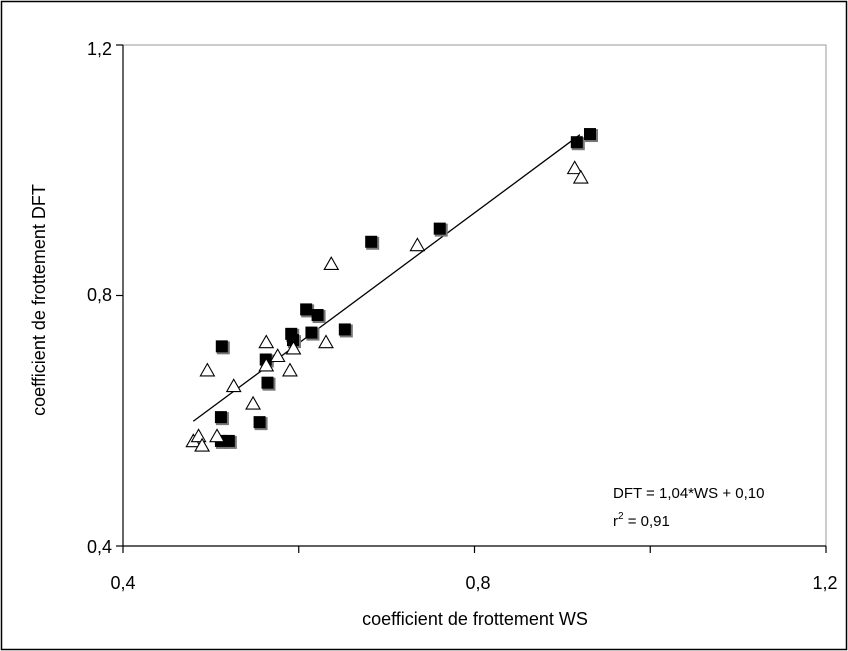  What do you see at coordinates (688, 493) in the screenshot?
I see `regression-equation: DFT = 1,04*WS + 0,10` at bounding box center [688, 493].